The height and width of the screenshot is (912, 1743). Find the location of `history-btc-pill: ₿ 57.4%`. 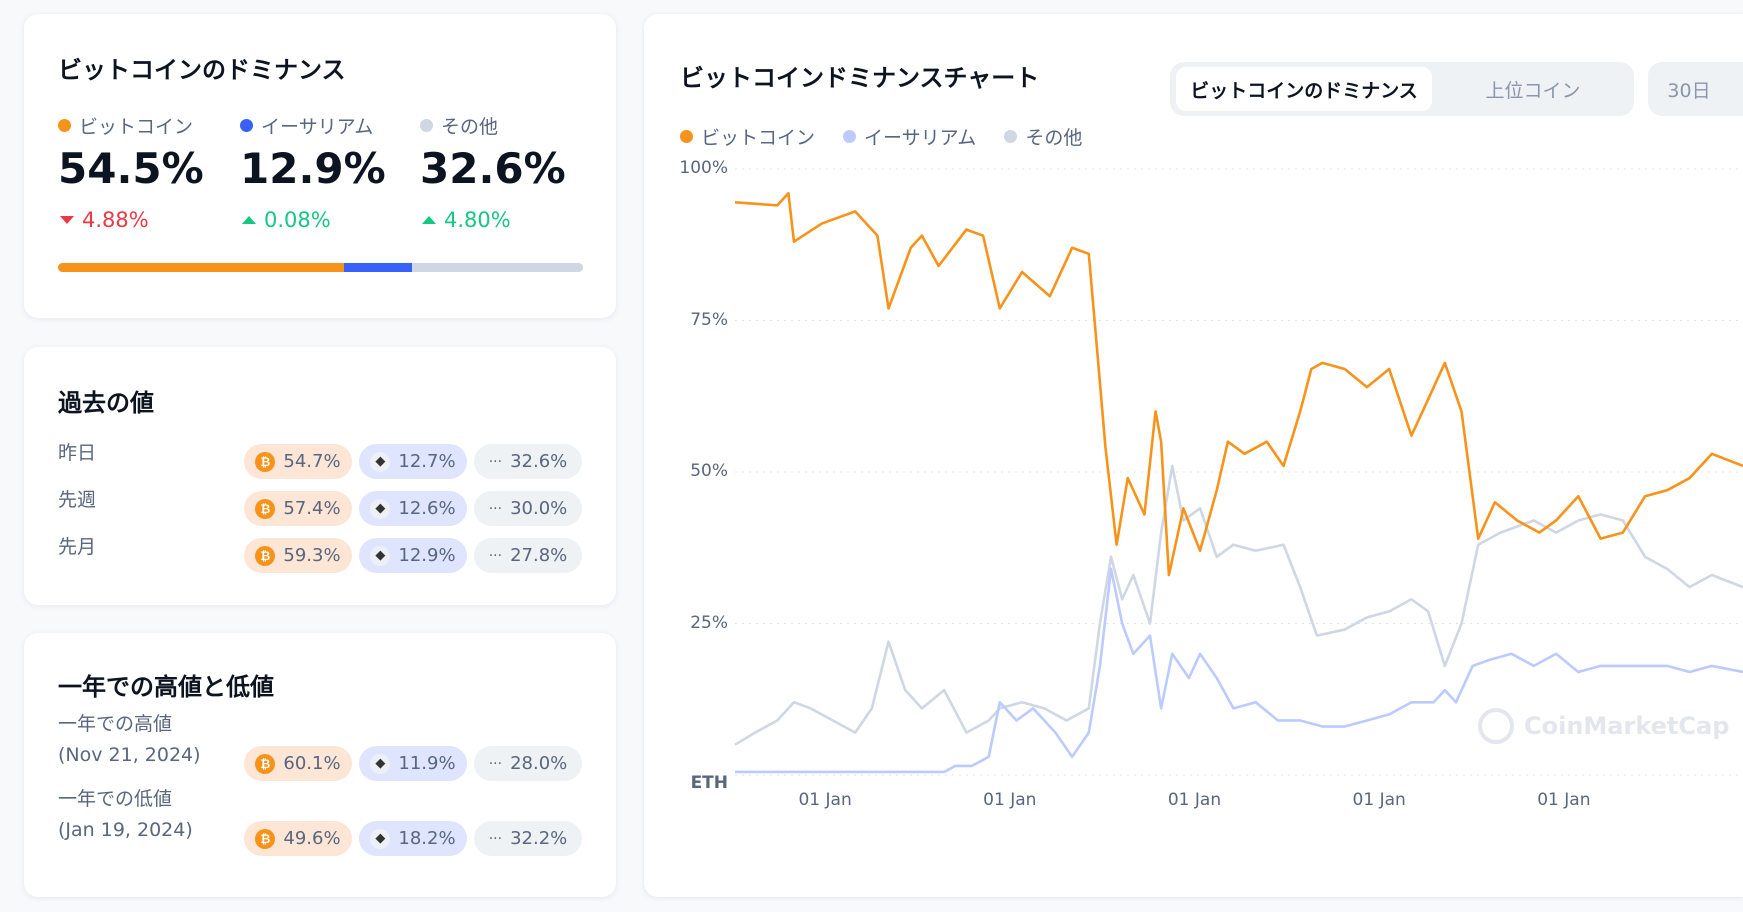

history-btc-pill: ₿ 57.4% is located at coordinates (298, 508).